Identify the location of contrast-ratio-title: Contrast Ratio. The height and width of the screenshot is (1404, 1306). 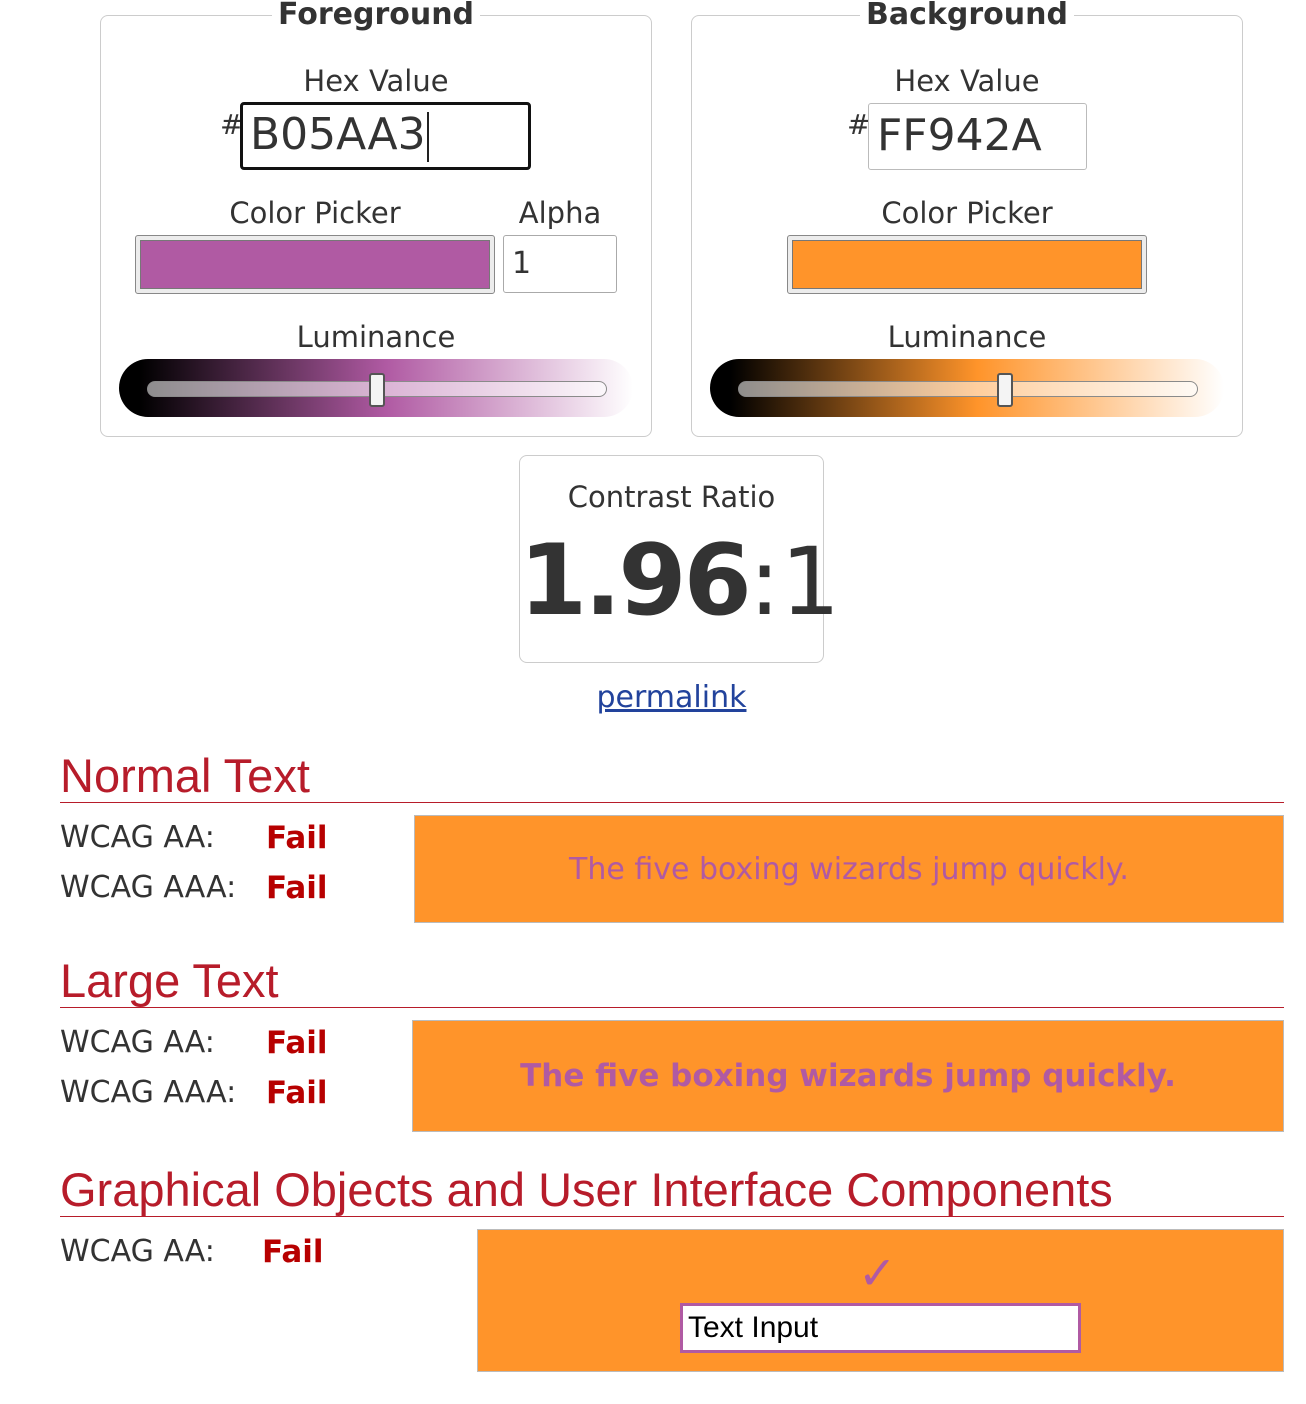
(671, 497).